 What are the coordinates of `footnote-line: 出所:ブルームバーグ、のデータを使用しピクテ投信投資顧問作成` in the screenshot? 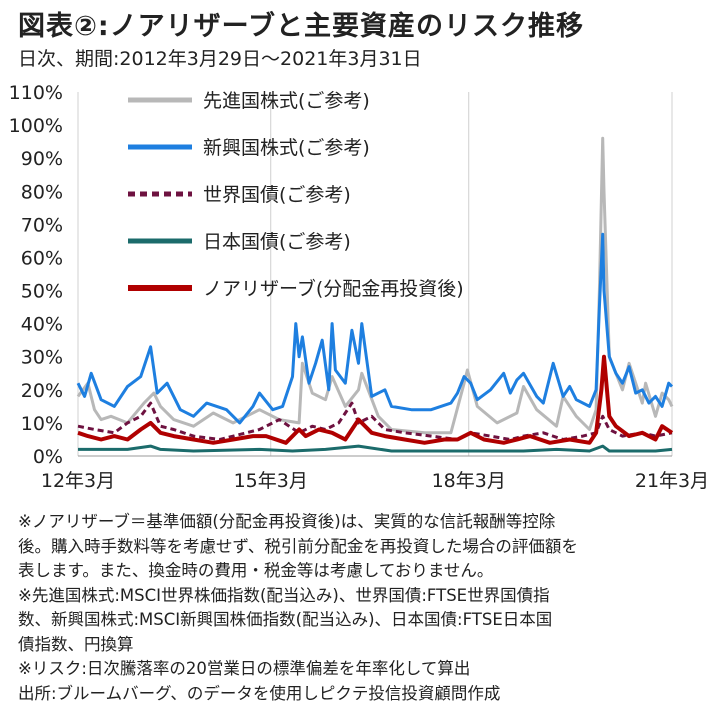 It's located at (259, 693).